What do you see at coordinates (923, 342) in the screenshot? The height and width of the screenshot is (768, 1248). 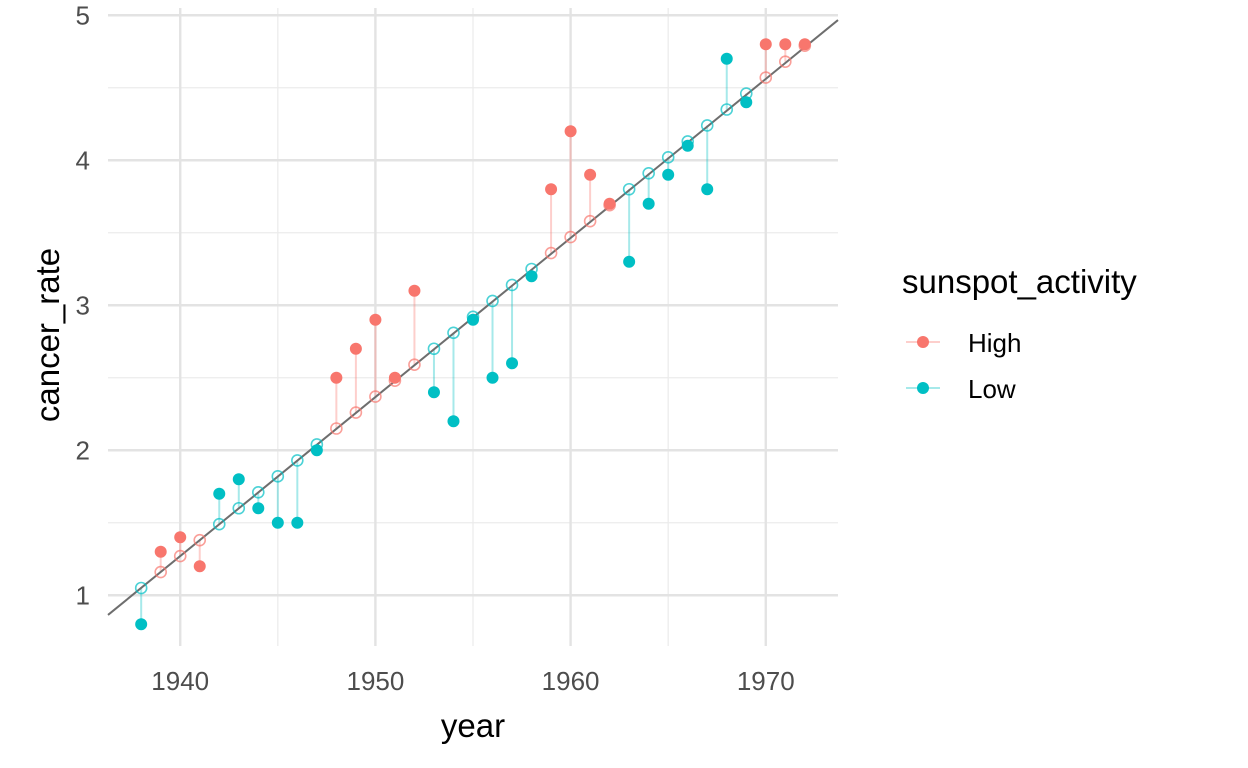 I see `legend-key-point-high` at bounding box center [923, 342].